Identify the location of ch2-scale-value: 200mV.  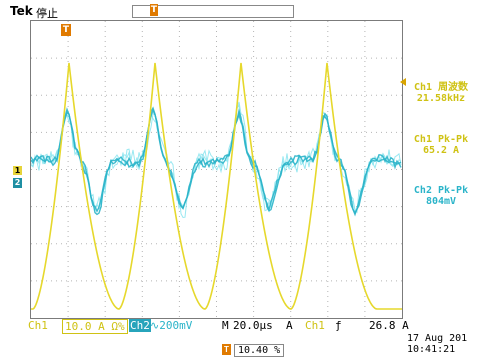
(176, 325).